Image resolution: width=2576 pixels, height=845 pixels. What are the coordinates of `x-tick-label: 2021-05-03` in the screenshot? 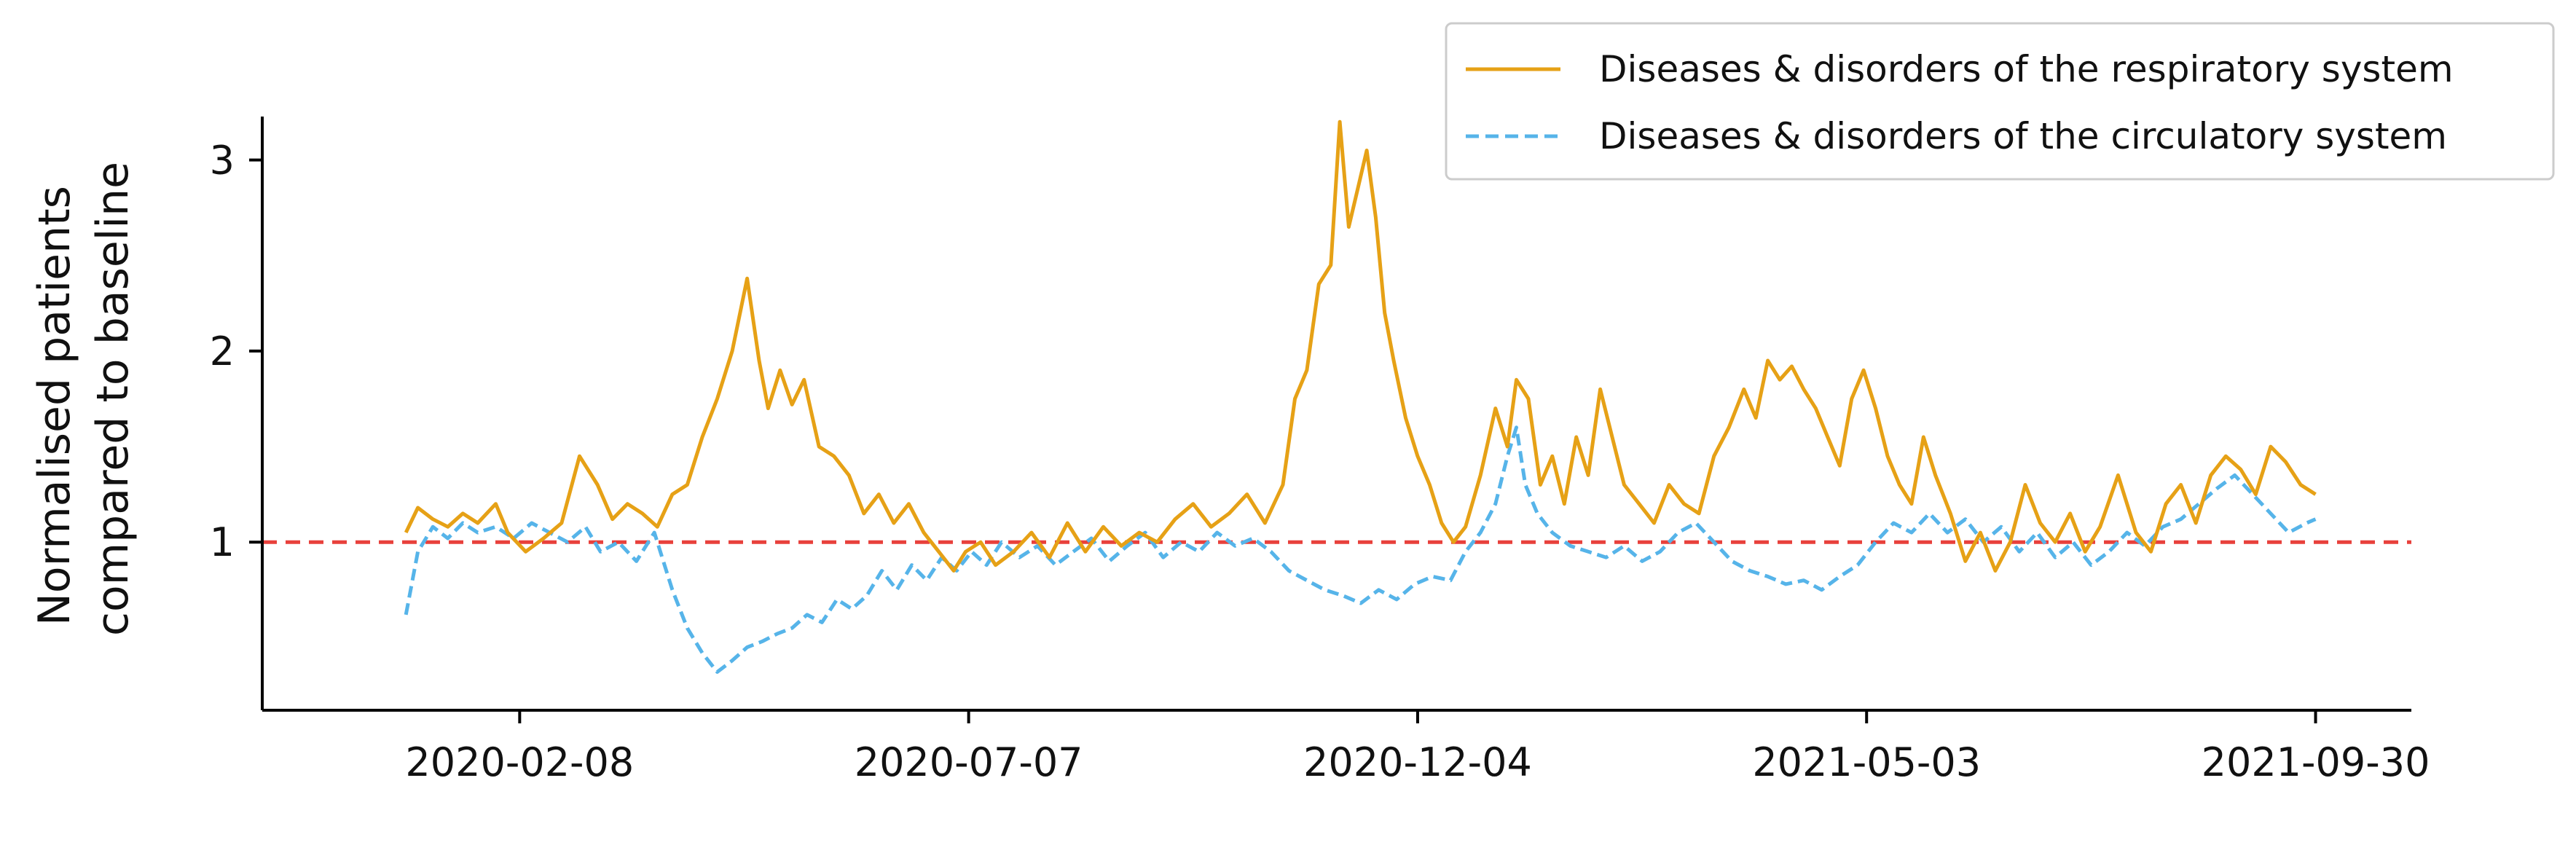 It's located at (1866, 762).